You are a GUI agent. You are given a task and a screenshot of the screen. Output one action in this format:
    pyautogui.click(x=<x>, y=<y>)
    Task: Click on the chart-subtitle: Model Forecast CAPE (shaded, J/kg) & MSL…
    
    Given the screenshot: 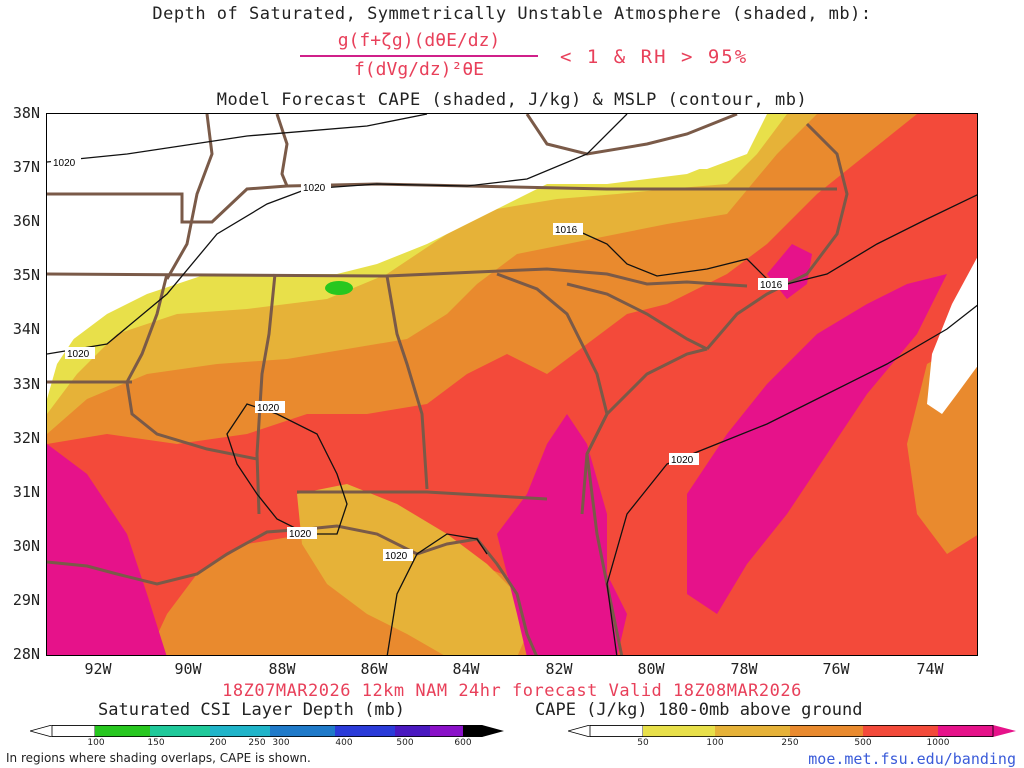 What is the action you would take?
    pyautogui.click(x=512, y=100)
    